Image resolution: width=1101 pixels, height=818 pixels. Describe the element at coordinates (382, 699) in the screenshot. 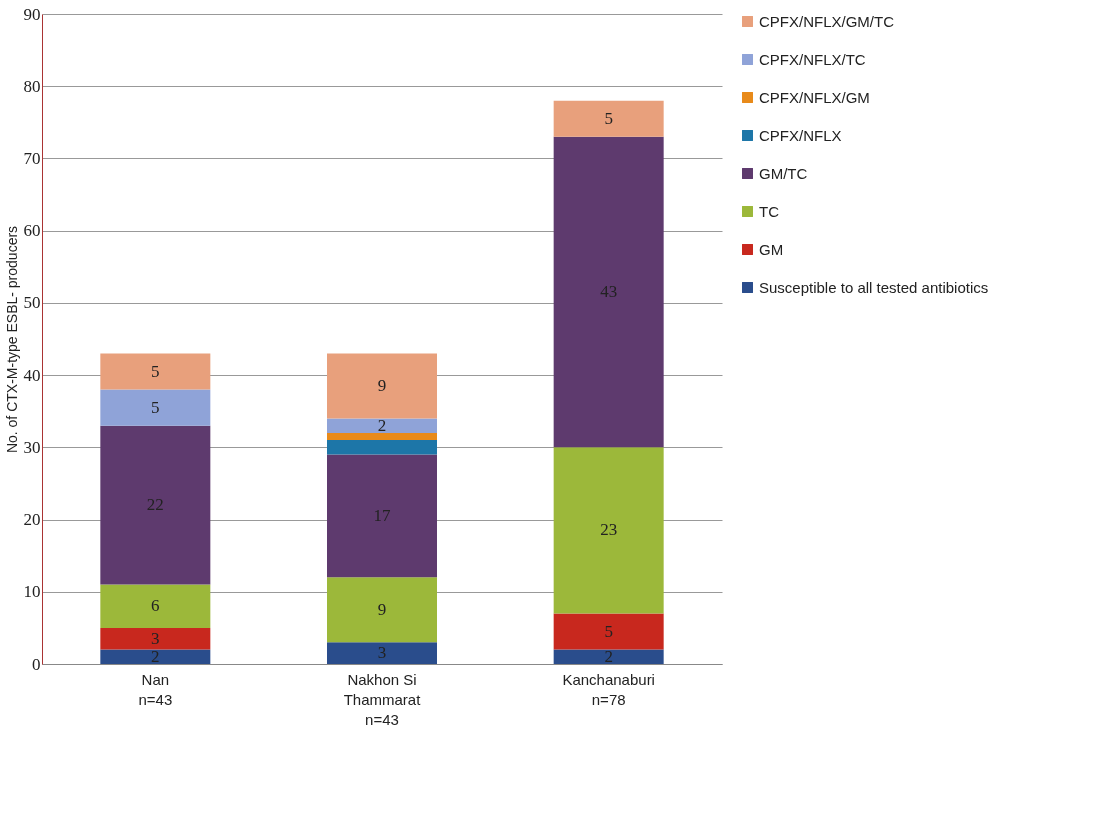

I see `x-tick-label: Nakhon Si Thammarat n=43` at that location.